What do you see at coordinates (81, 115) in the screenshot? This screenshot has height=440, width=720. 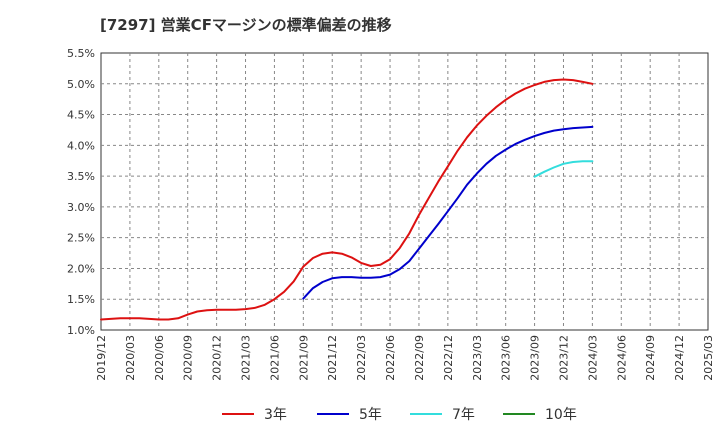 I see `y-tick-label: 4.5%` at bounding box center [81, 115].